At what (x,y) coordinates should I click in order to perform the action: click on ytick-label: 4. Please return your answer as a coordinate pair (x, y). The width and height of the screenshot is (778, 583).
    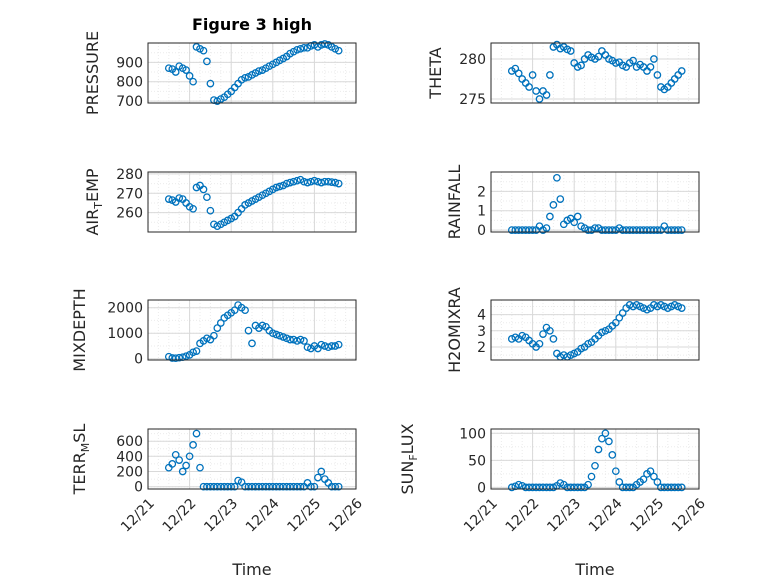
    Looking at the image, I should click on (481, 316).